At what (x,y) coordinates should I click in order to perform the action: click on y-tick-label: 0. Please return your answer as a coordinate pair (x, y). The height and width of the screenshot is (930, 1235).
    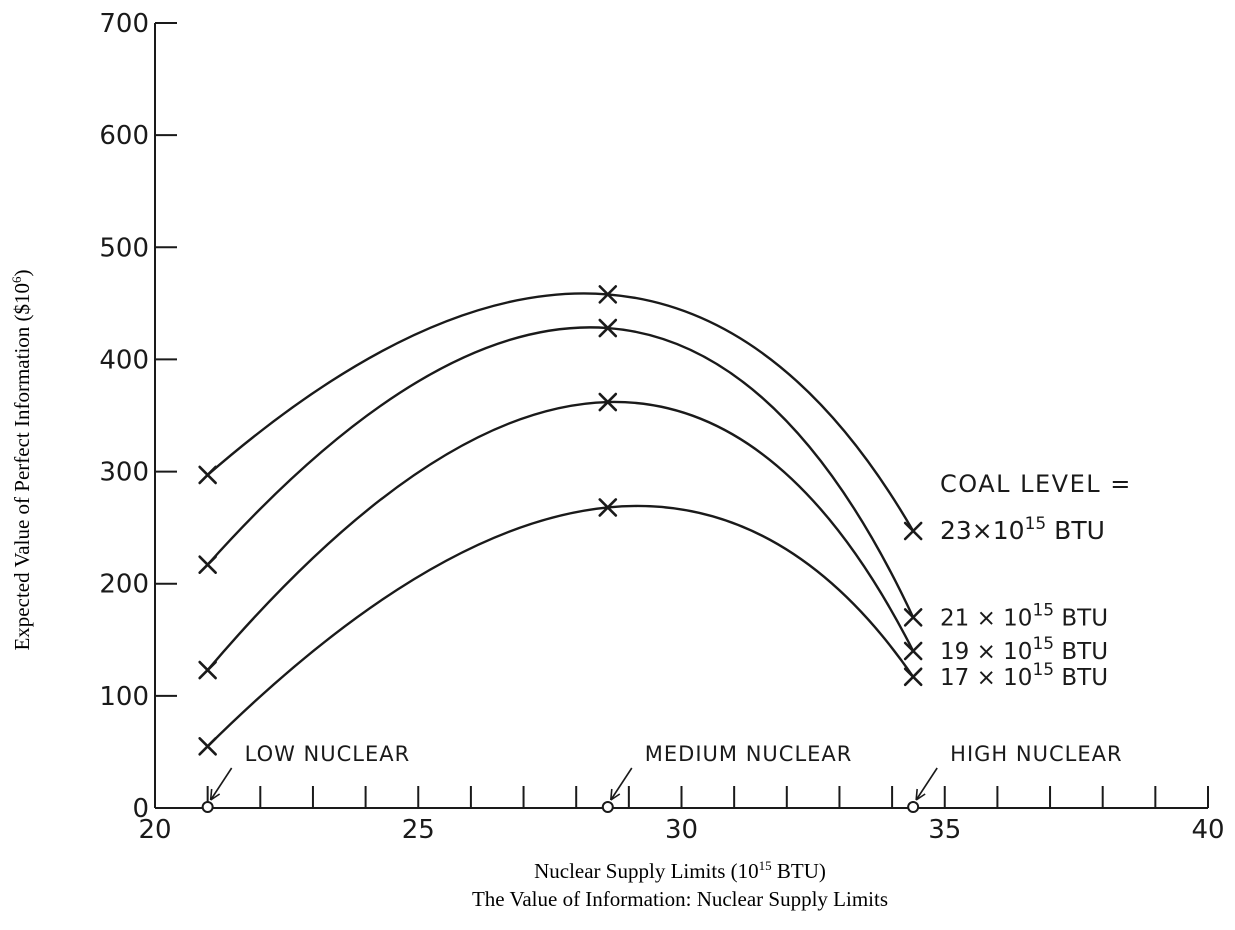
    Looking at the image, I should click on (140, 809).